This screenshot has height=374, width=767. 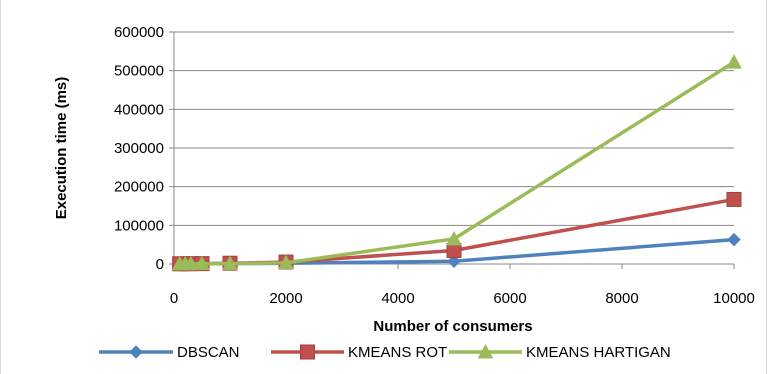 I want to click on legend-entry: KMEANS ROT, so click(x=359, y=352).